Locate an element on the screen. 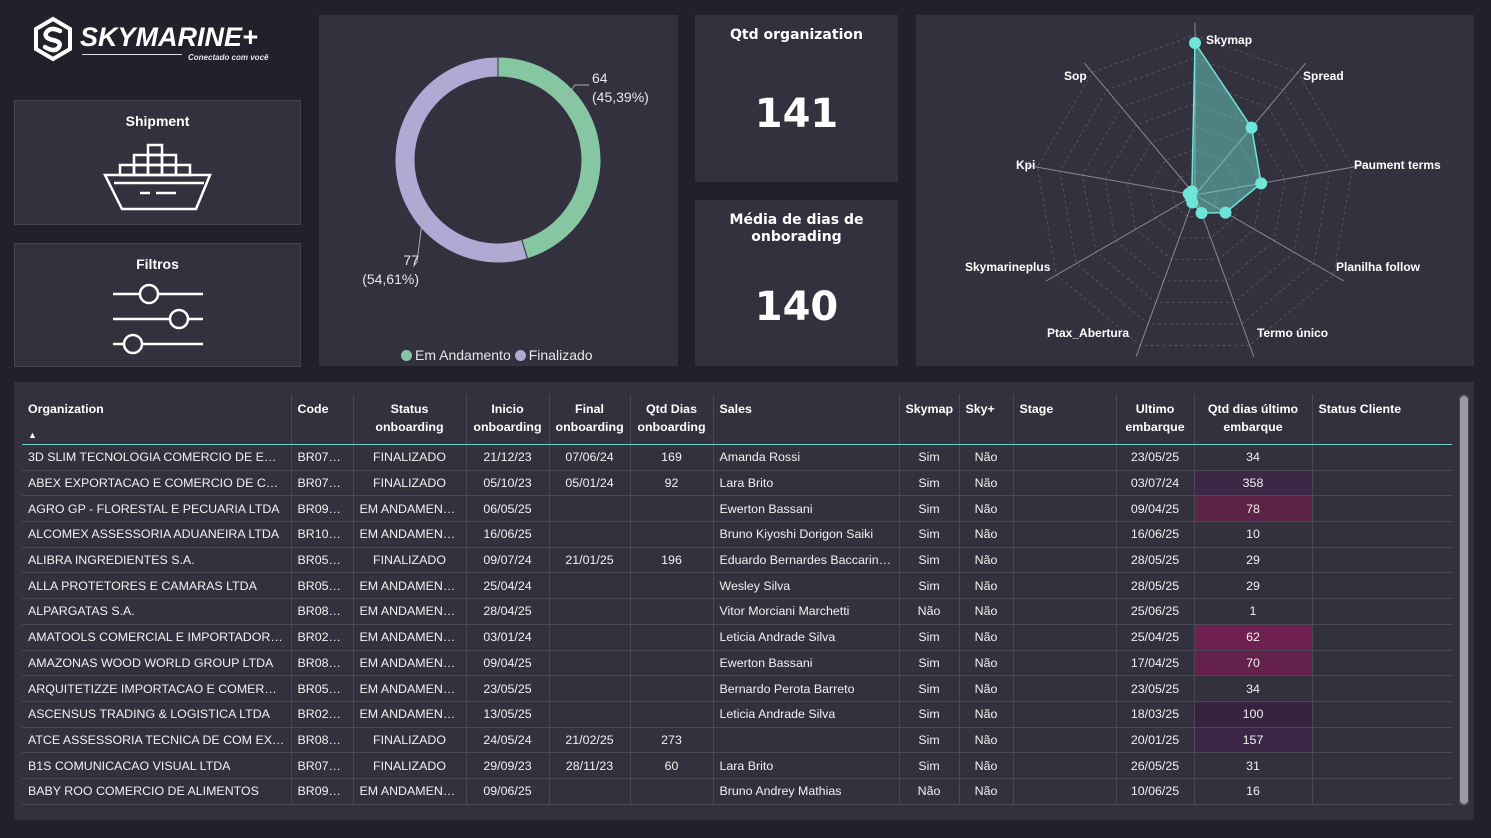  onboarding-donut-chart is located at coordinates (498, 162).